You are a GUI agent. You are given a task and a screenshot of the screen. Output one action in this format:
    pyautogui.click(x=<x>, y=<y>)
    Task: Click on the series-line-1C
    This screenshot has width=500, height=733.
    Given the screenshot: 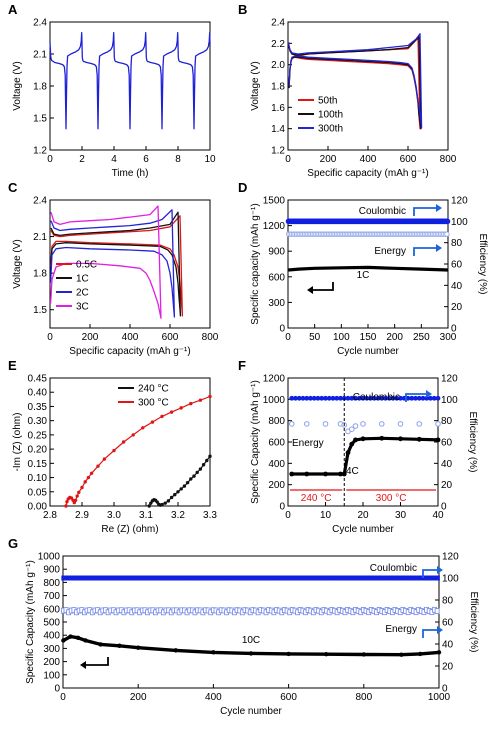 What is the action you would take?
    pyautogui.click(x=115, y=264)
    